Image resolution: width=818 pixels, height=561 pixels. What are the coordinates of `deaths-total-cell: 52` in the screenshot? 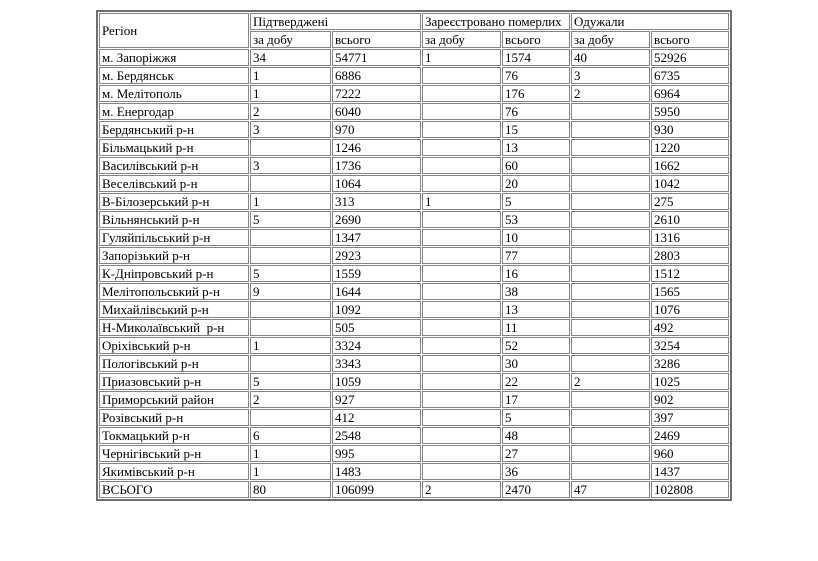 It's located at (536, 345).